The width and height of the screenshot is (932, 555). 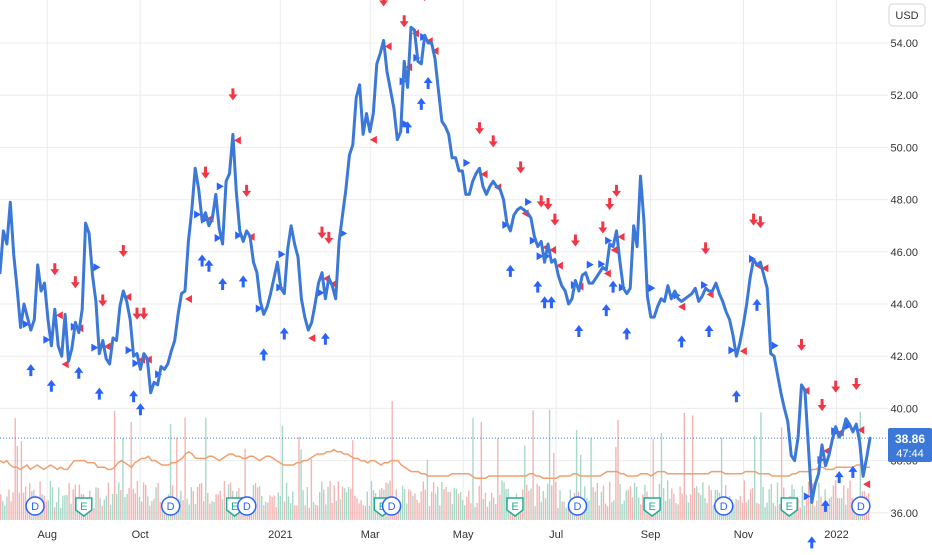 What do you see at coordinates (448, 506) in the screenshot?
I see `event-markers: DEDEDEDEDEDED` at bounding box center [448, 506].